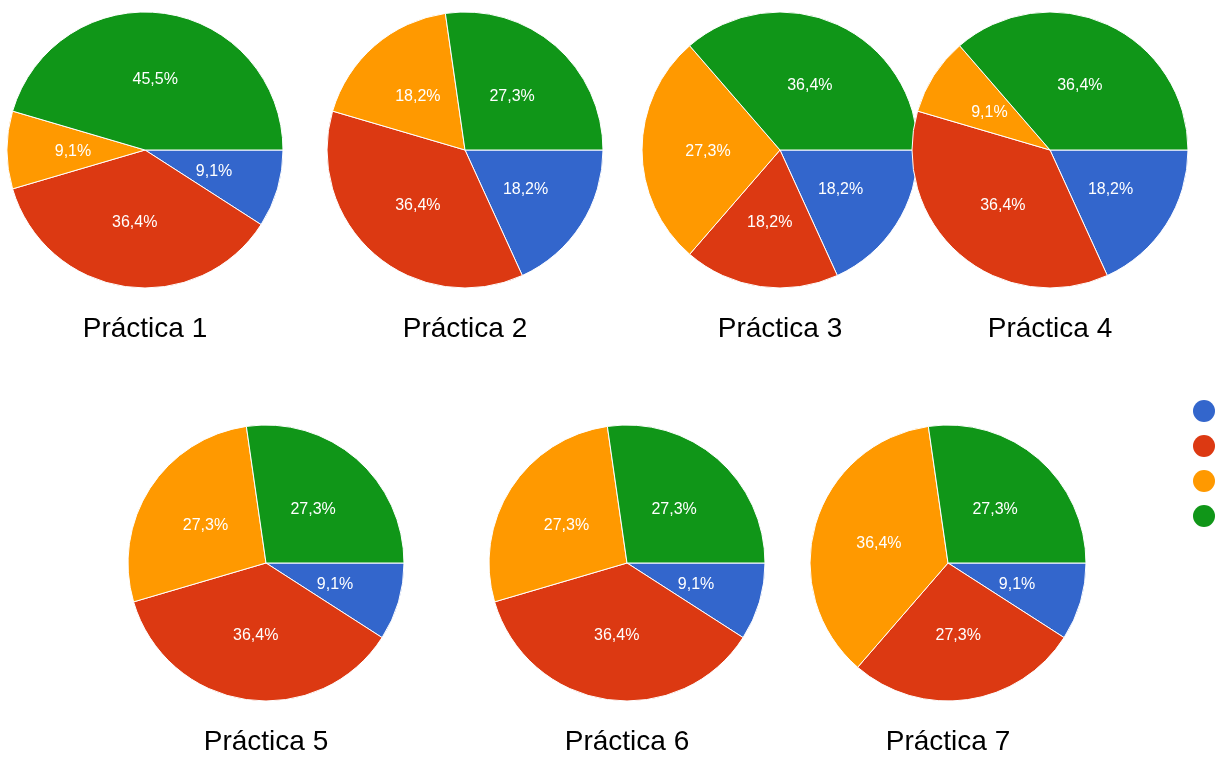 The image size is (1218, 761). Describe the element at coordinates (1050, 327) in the screenshot. I see `text: Práctica 4` at that location.